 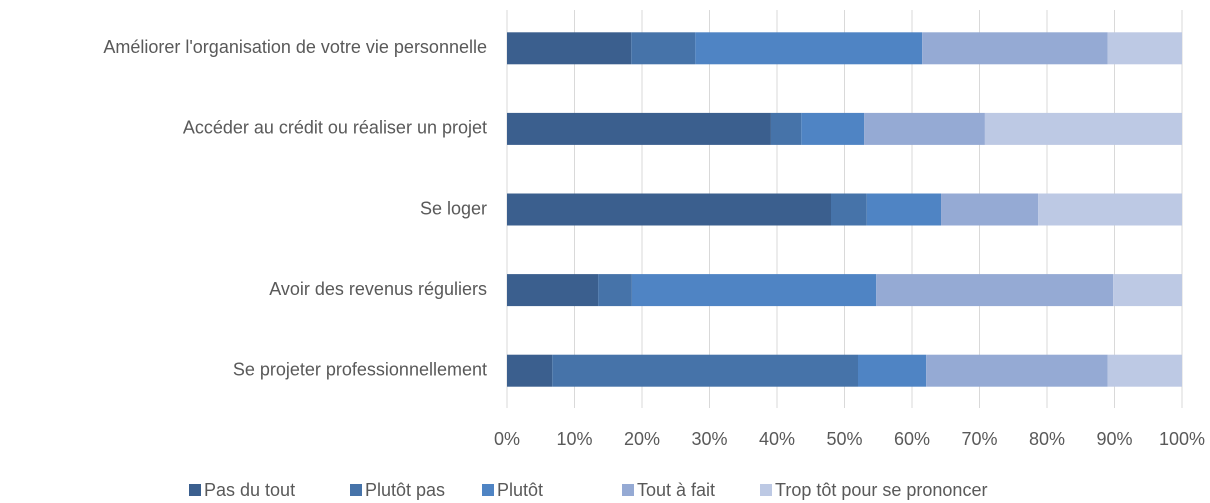 What do you see at coordinates (642, 439) in the screenshot?
I see `x-tick-label: 20%` at bounding box center [642, 439].